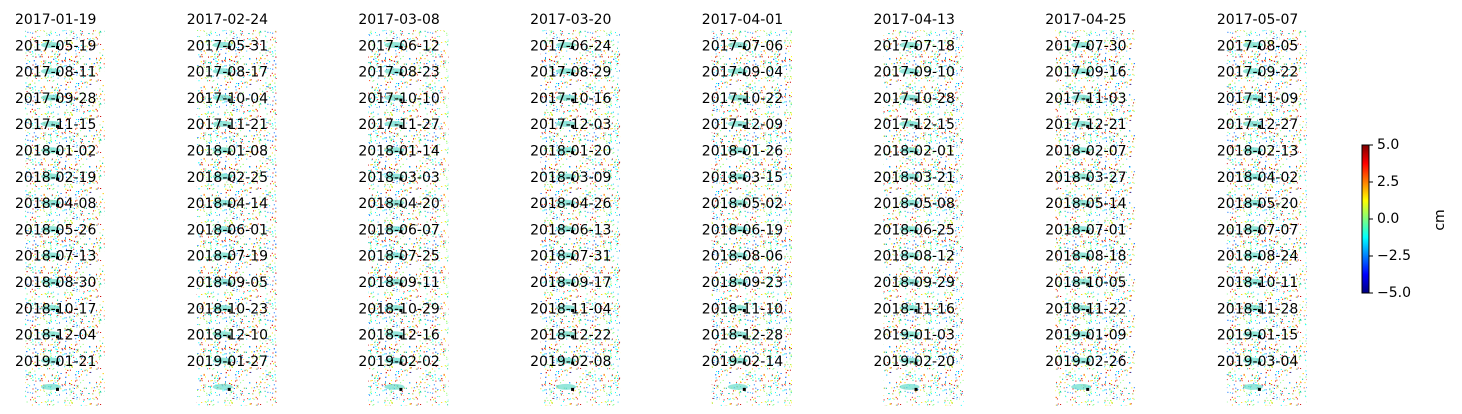 The height and width of the screenshot is (414, 1462). What do you see at coordinates (398, 46) in the screenshot?
I see `date-label: 2017-06-12` at bounding box center [398, 46].